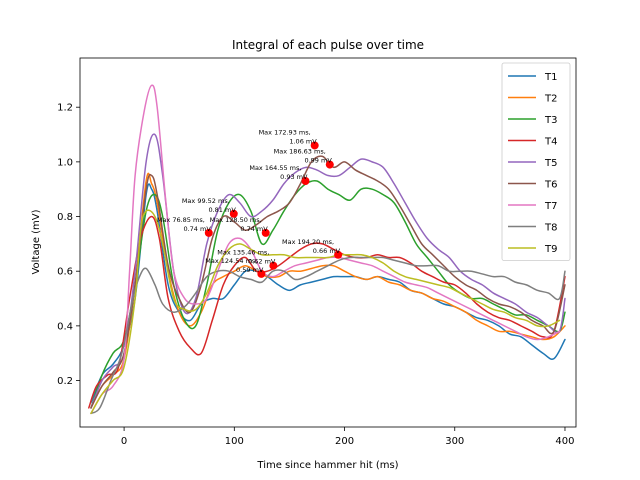 This screenshot has width=640, height=480. Describe the element at coordinates (65, 217) in the screenshot. I see `y-tick-label: 0.8` at that location.